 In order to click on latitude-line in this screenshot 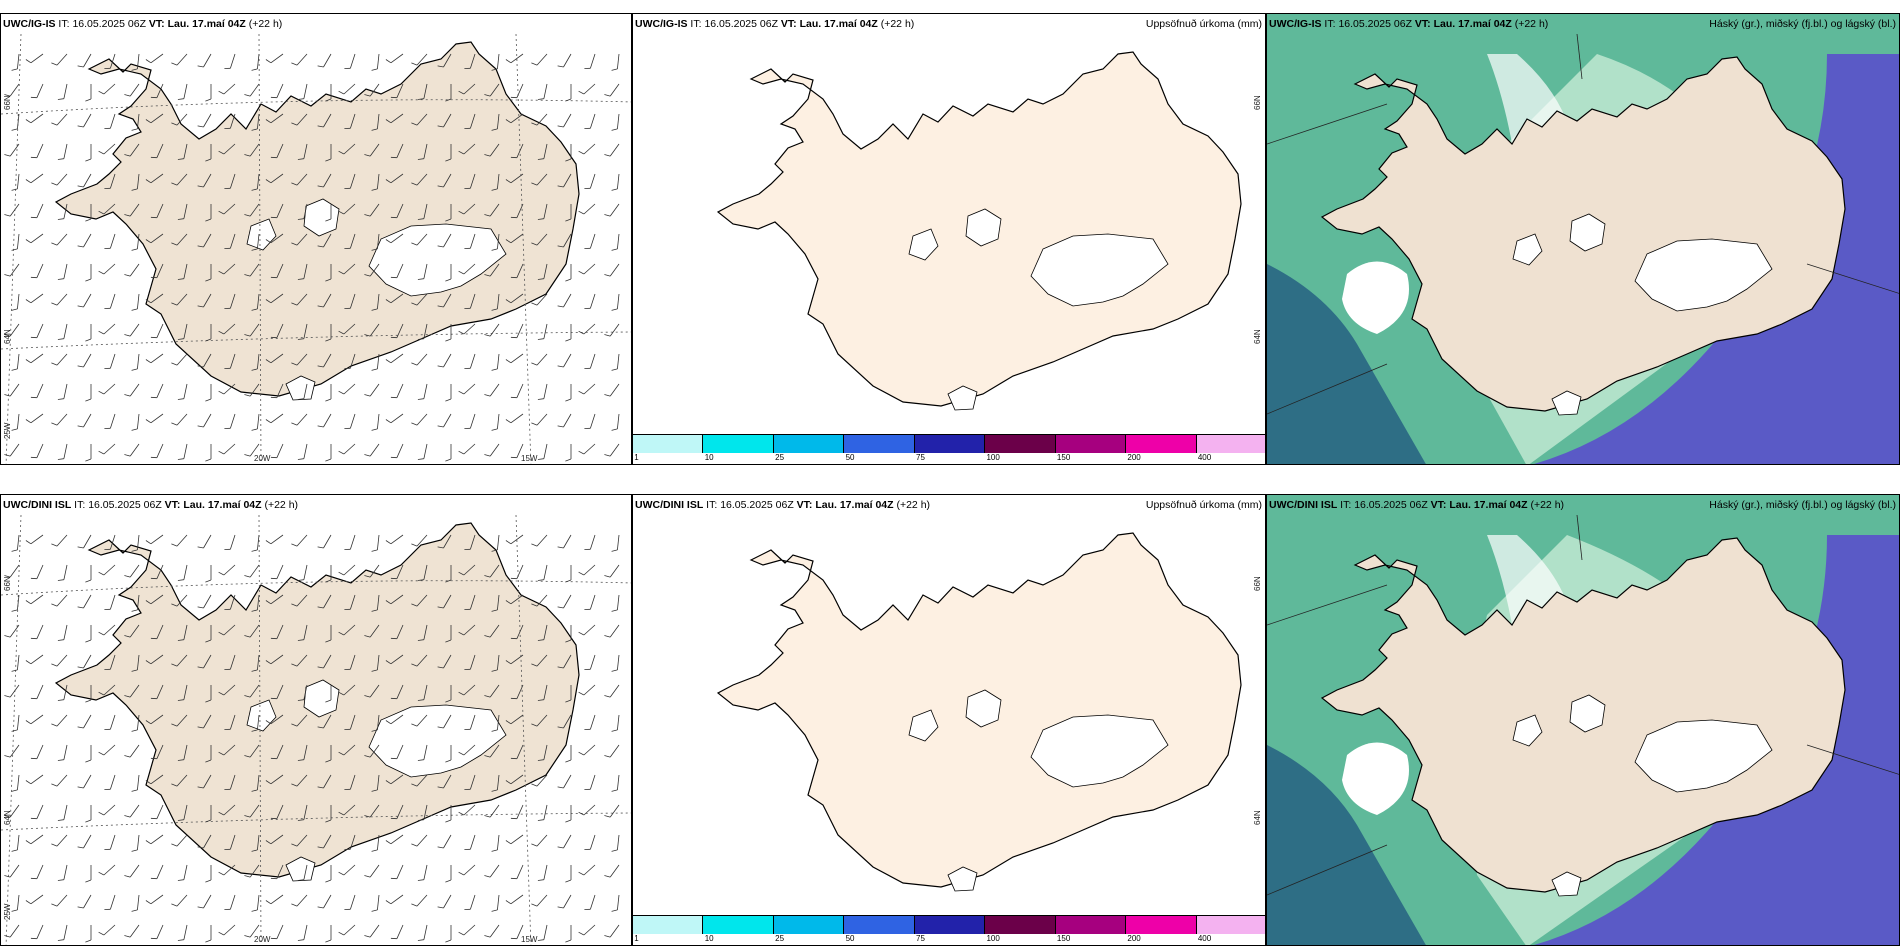, I will do `click(316, 588)`.